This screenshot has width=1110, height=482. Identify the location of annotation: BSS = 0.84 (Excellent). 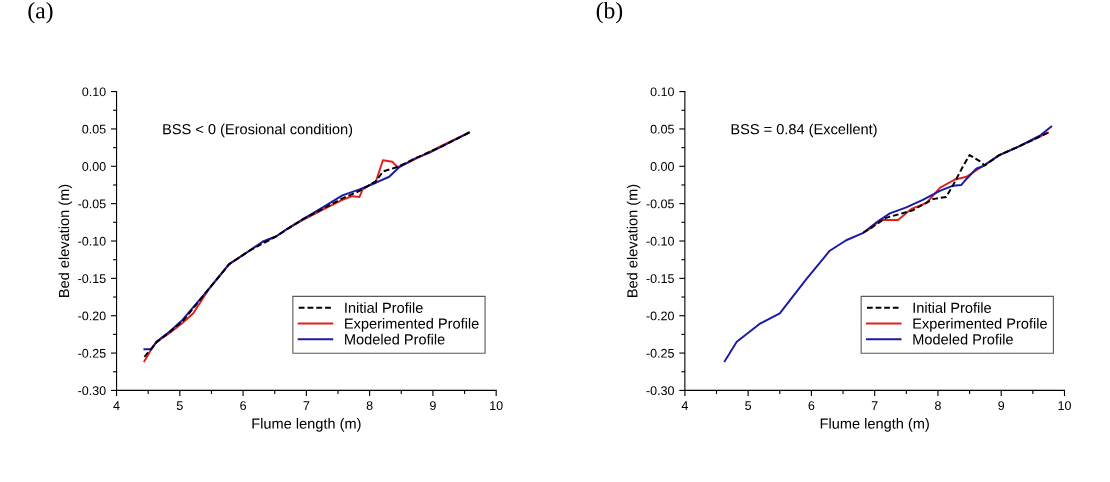
(804, 130).